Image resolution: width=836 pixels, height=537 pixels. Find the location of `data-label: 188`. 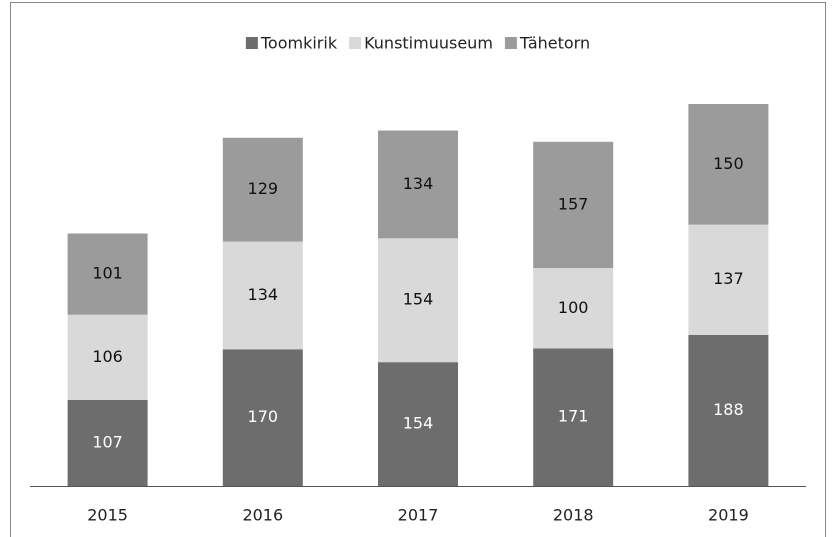

data-label: 188 is located at coordinates (728, 409).